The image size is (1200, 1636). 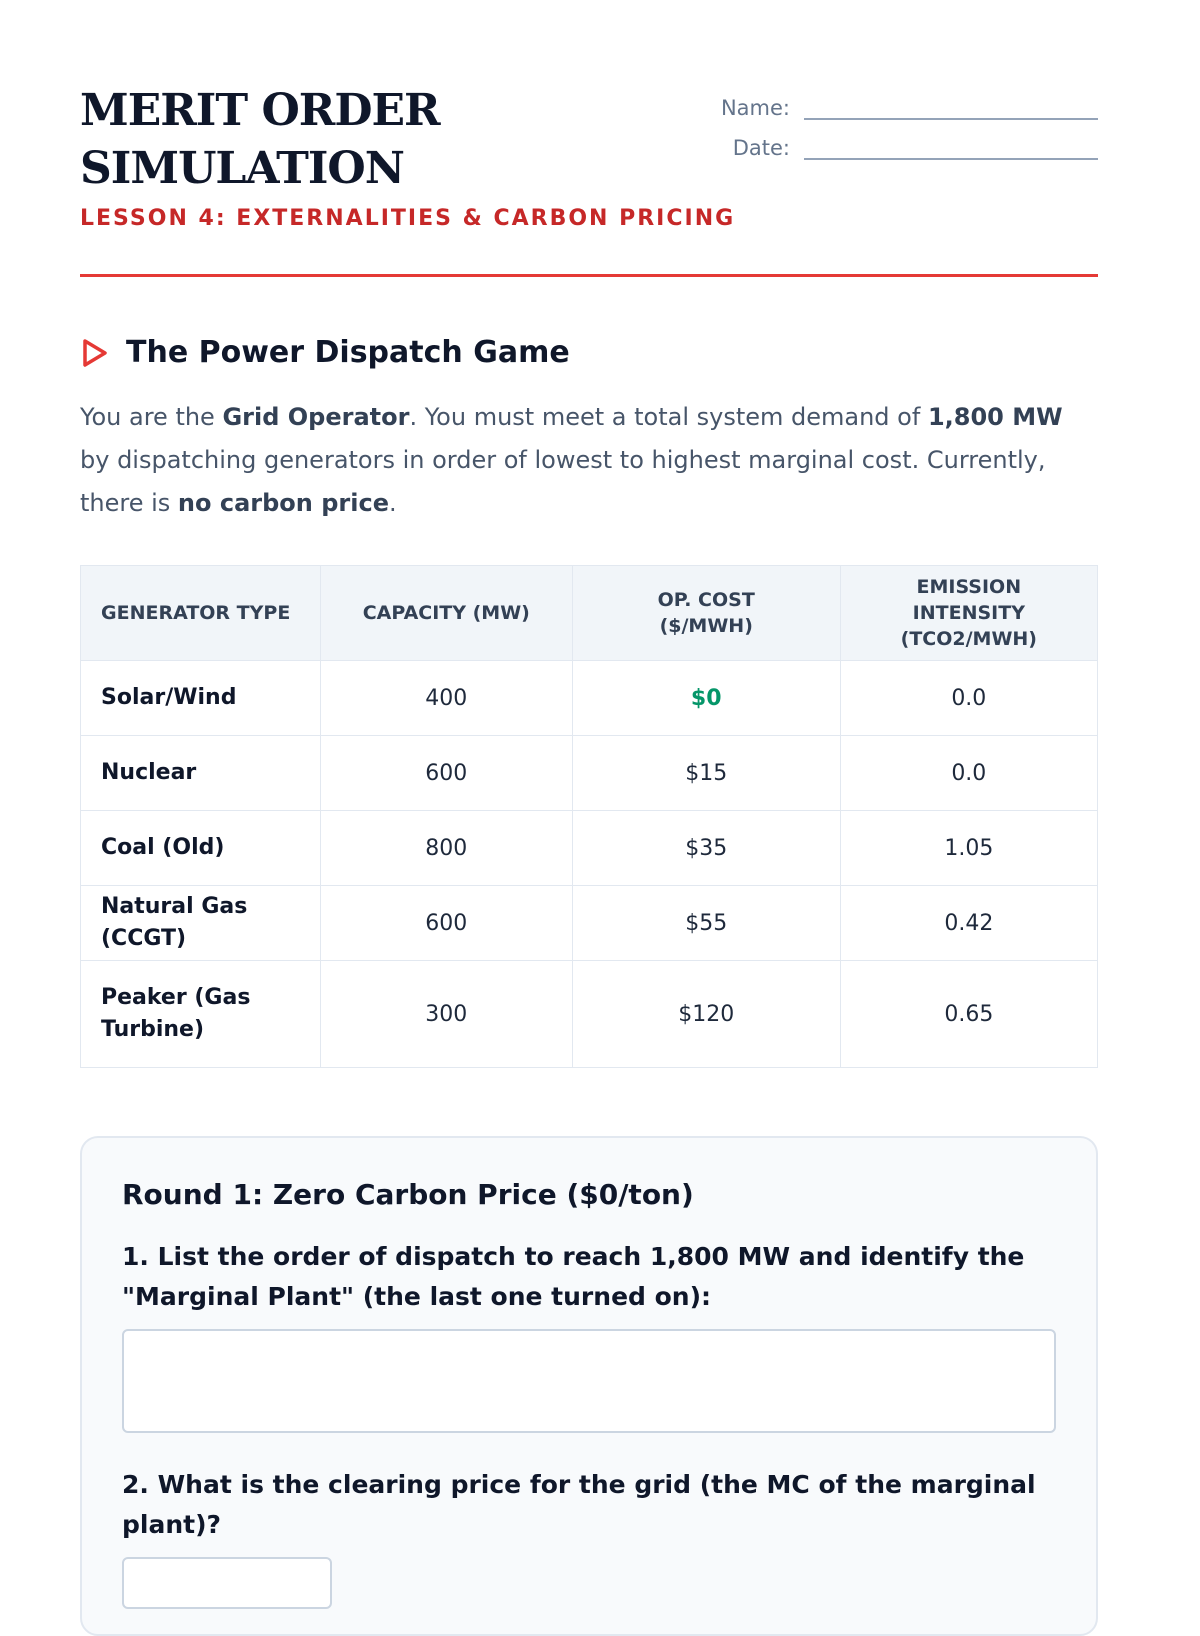 I want to click on play-triangle-icon, so click(x=95, y=352).